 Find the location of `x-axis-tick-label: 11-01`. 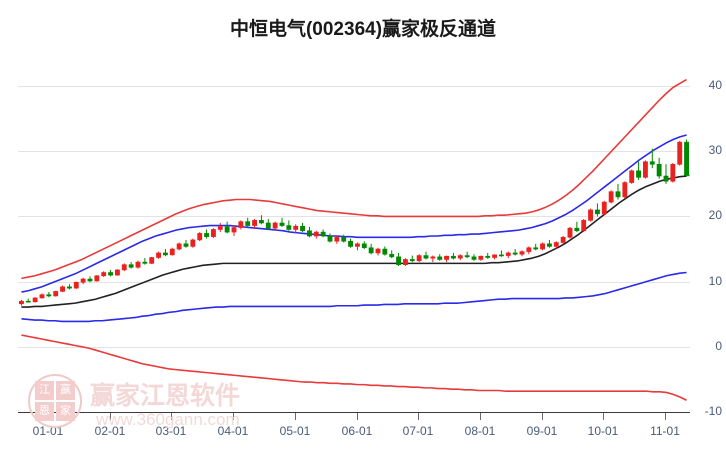

x-axis-tick-label: 11-01 is located at coordinates (665, 431).